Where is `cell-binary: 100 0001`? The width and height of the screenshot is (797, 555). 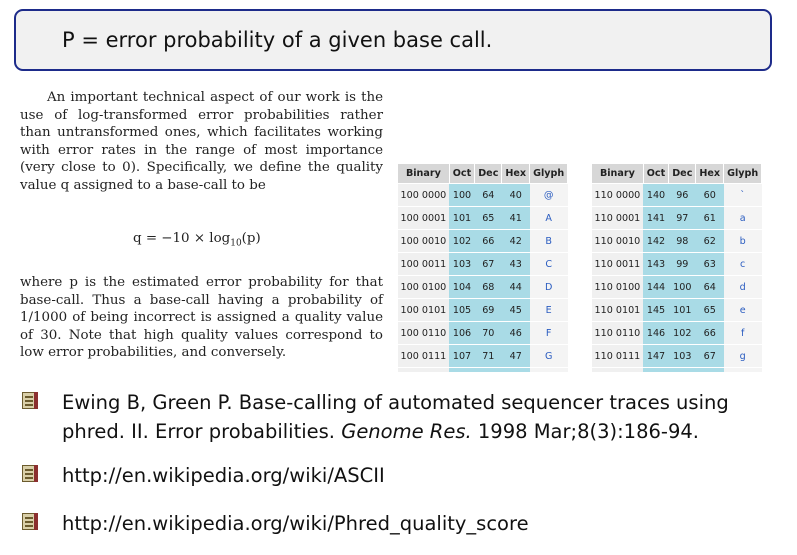
cell-binary: 100 0001 is located at coordinates (423, 218).